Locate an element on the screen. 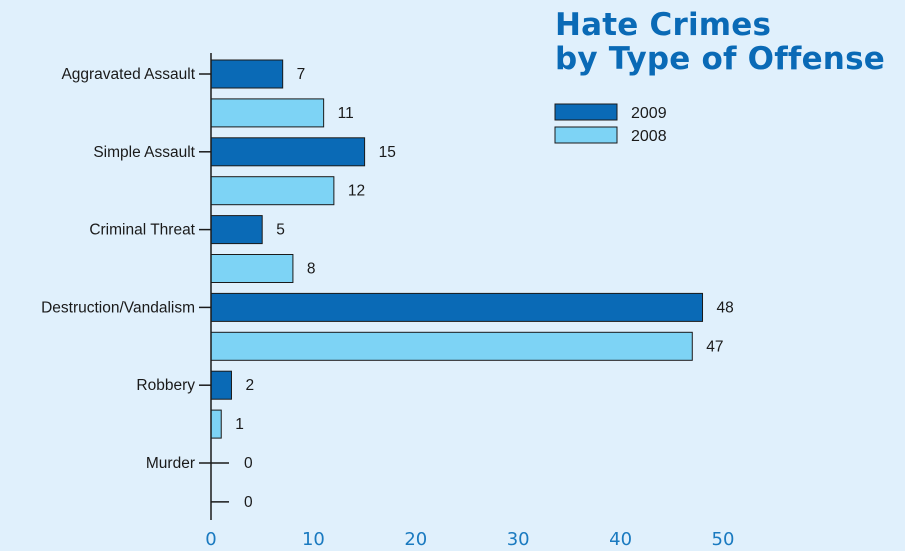  bar-simple-assault-2008 is located at coordinates (272, 191).